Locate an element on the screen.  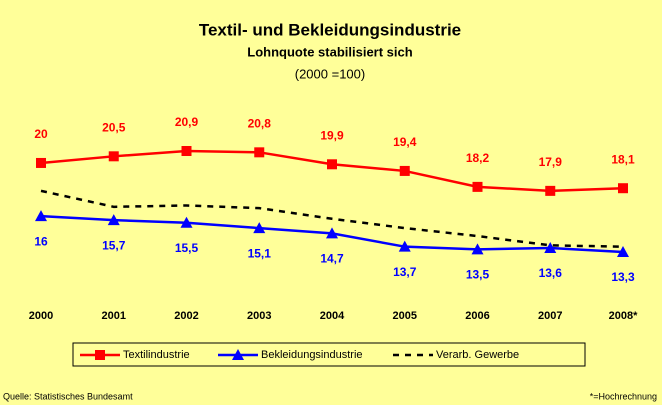
x-tick-label: 2007 is located at coordinates (550, 316).